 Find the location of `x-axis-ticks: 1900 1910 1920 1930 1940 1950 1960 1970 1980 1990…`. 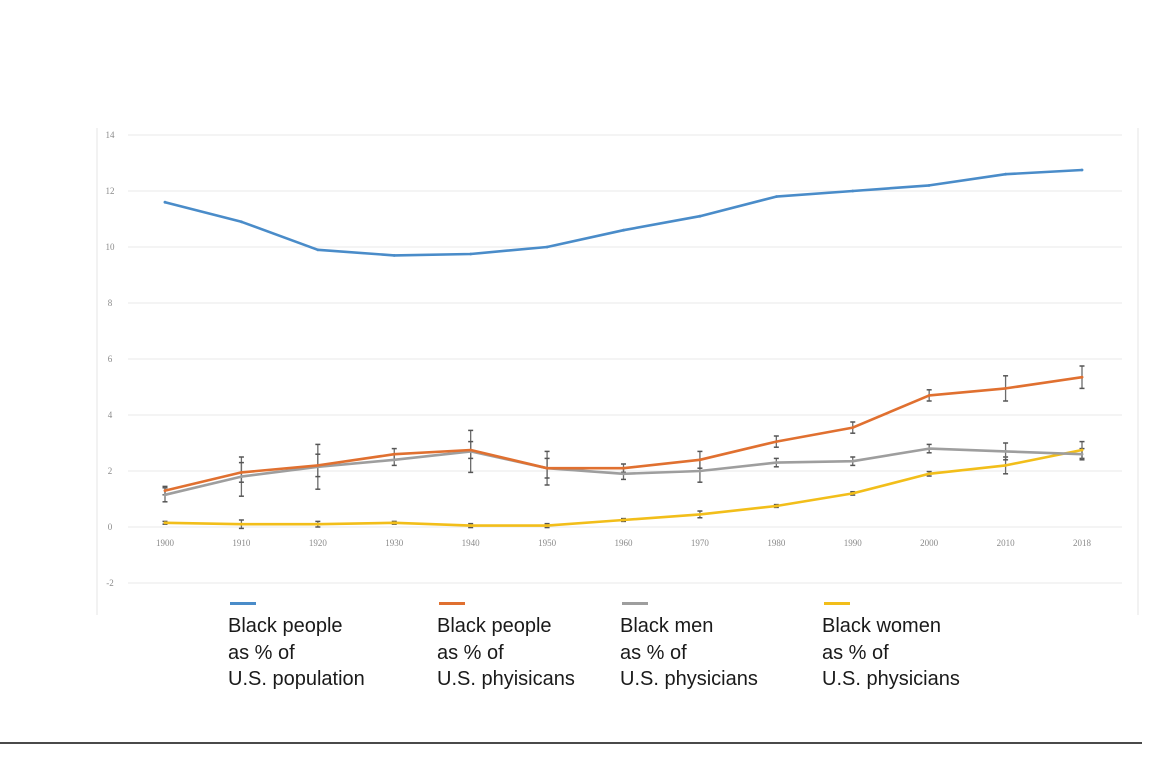

x-axis-ticks: 1900 1910 1920 1930 1940 1950 1960 1970 1980 1990… is located at coordinates (624, 543).